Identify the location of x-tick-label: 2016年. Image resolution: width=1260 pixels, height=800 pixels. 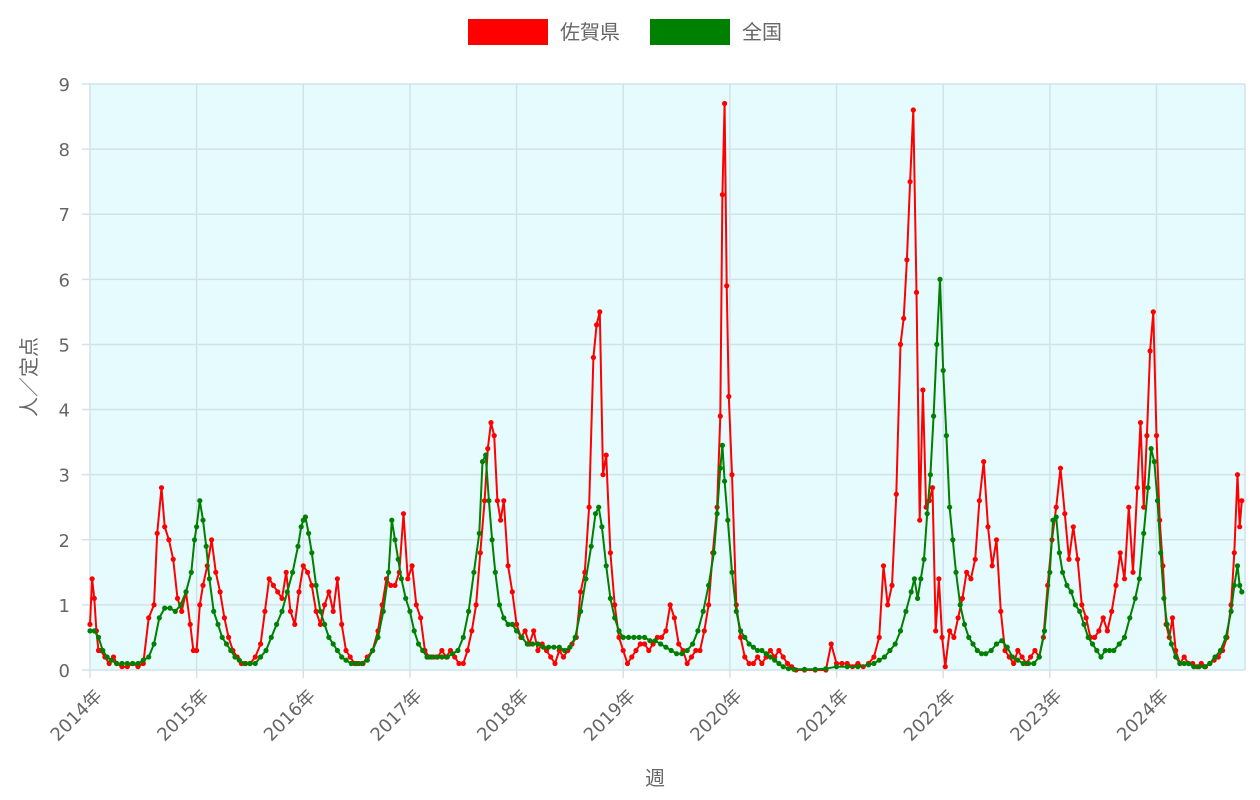
(290, 716).